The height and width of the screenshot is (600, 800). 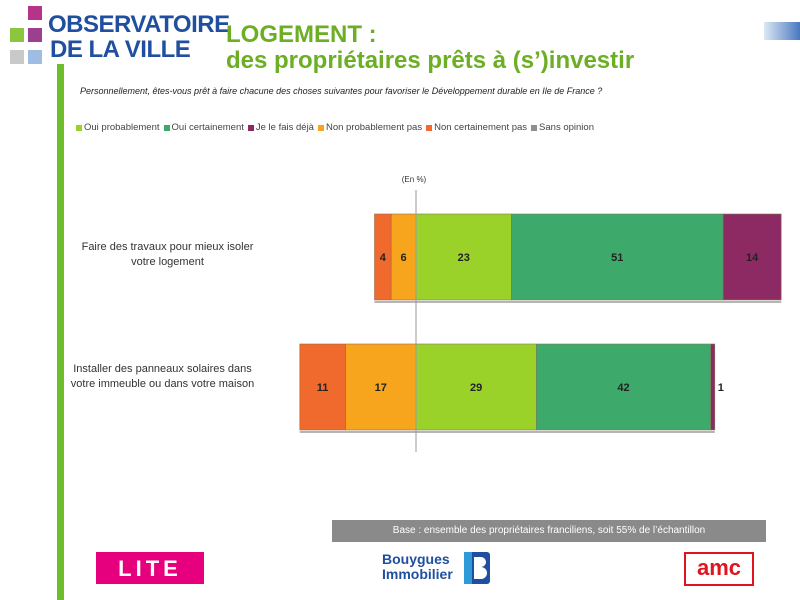 I want to click on bar-value-label: 23, so click(x=464, y=258).